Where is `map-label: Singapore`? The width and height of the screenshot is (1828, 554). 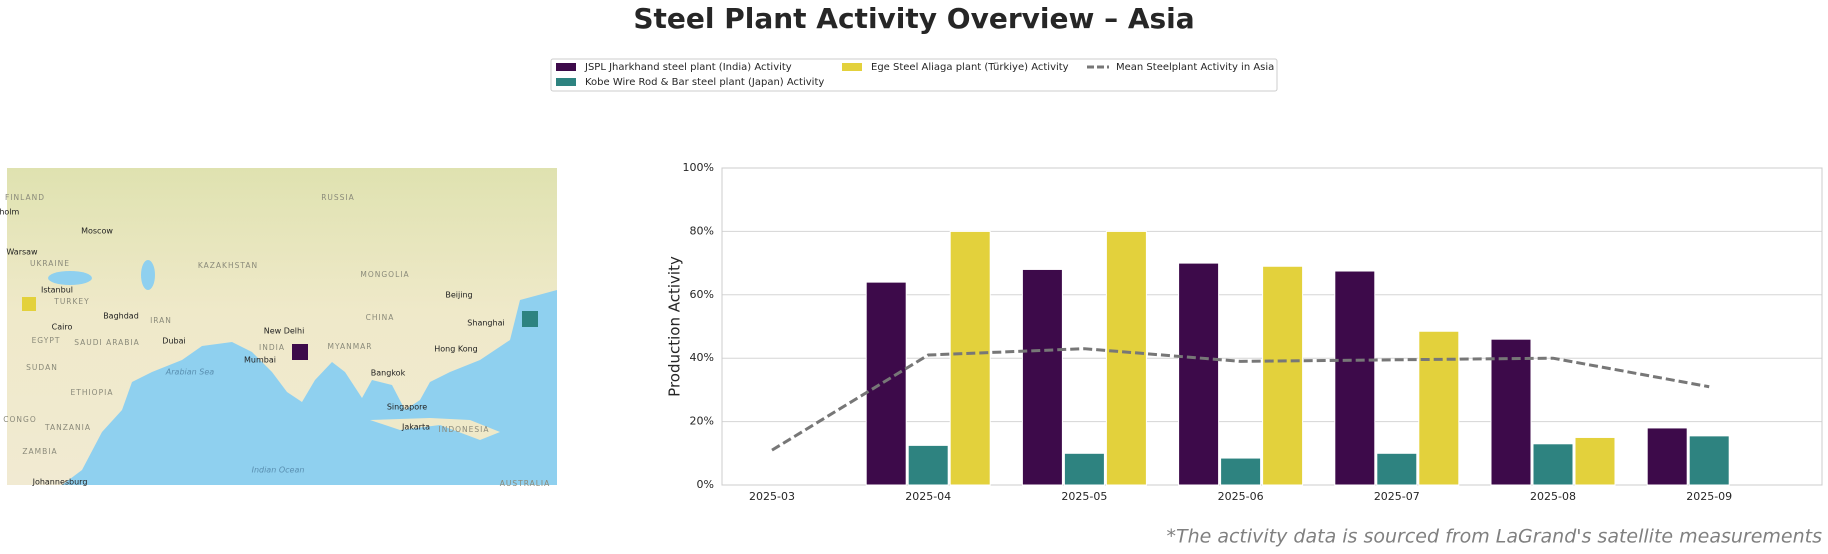
map-label: Singapore is located at coordinates (407, 407).